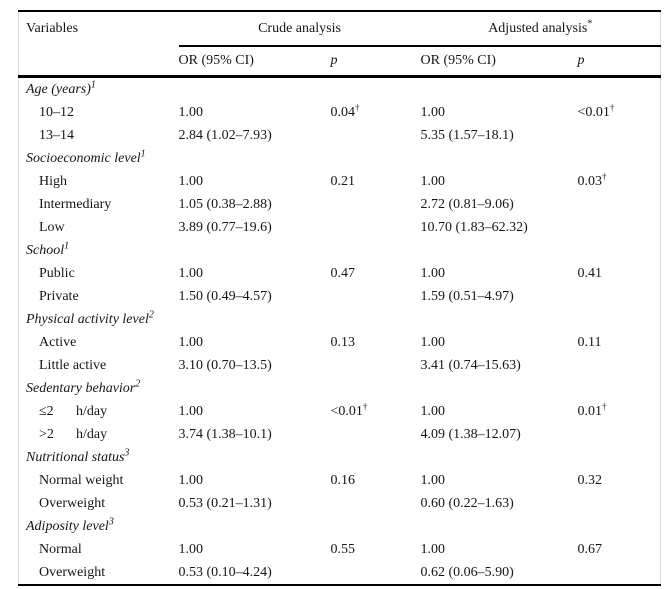  Describe the element at coordinates (90, 317) in the screenshot. I see `group-label: Physical activity level2` at that location.